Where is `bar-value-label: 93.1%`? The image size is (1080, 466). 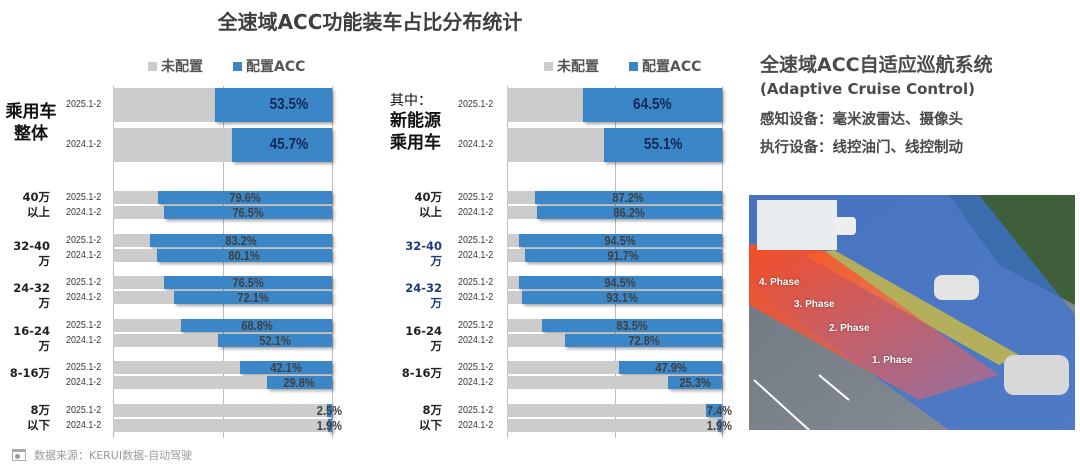 bar-value-label: 93.1% is located at coordinates (622, 298).